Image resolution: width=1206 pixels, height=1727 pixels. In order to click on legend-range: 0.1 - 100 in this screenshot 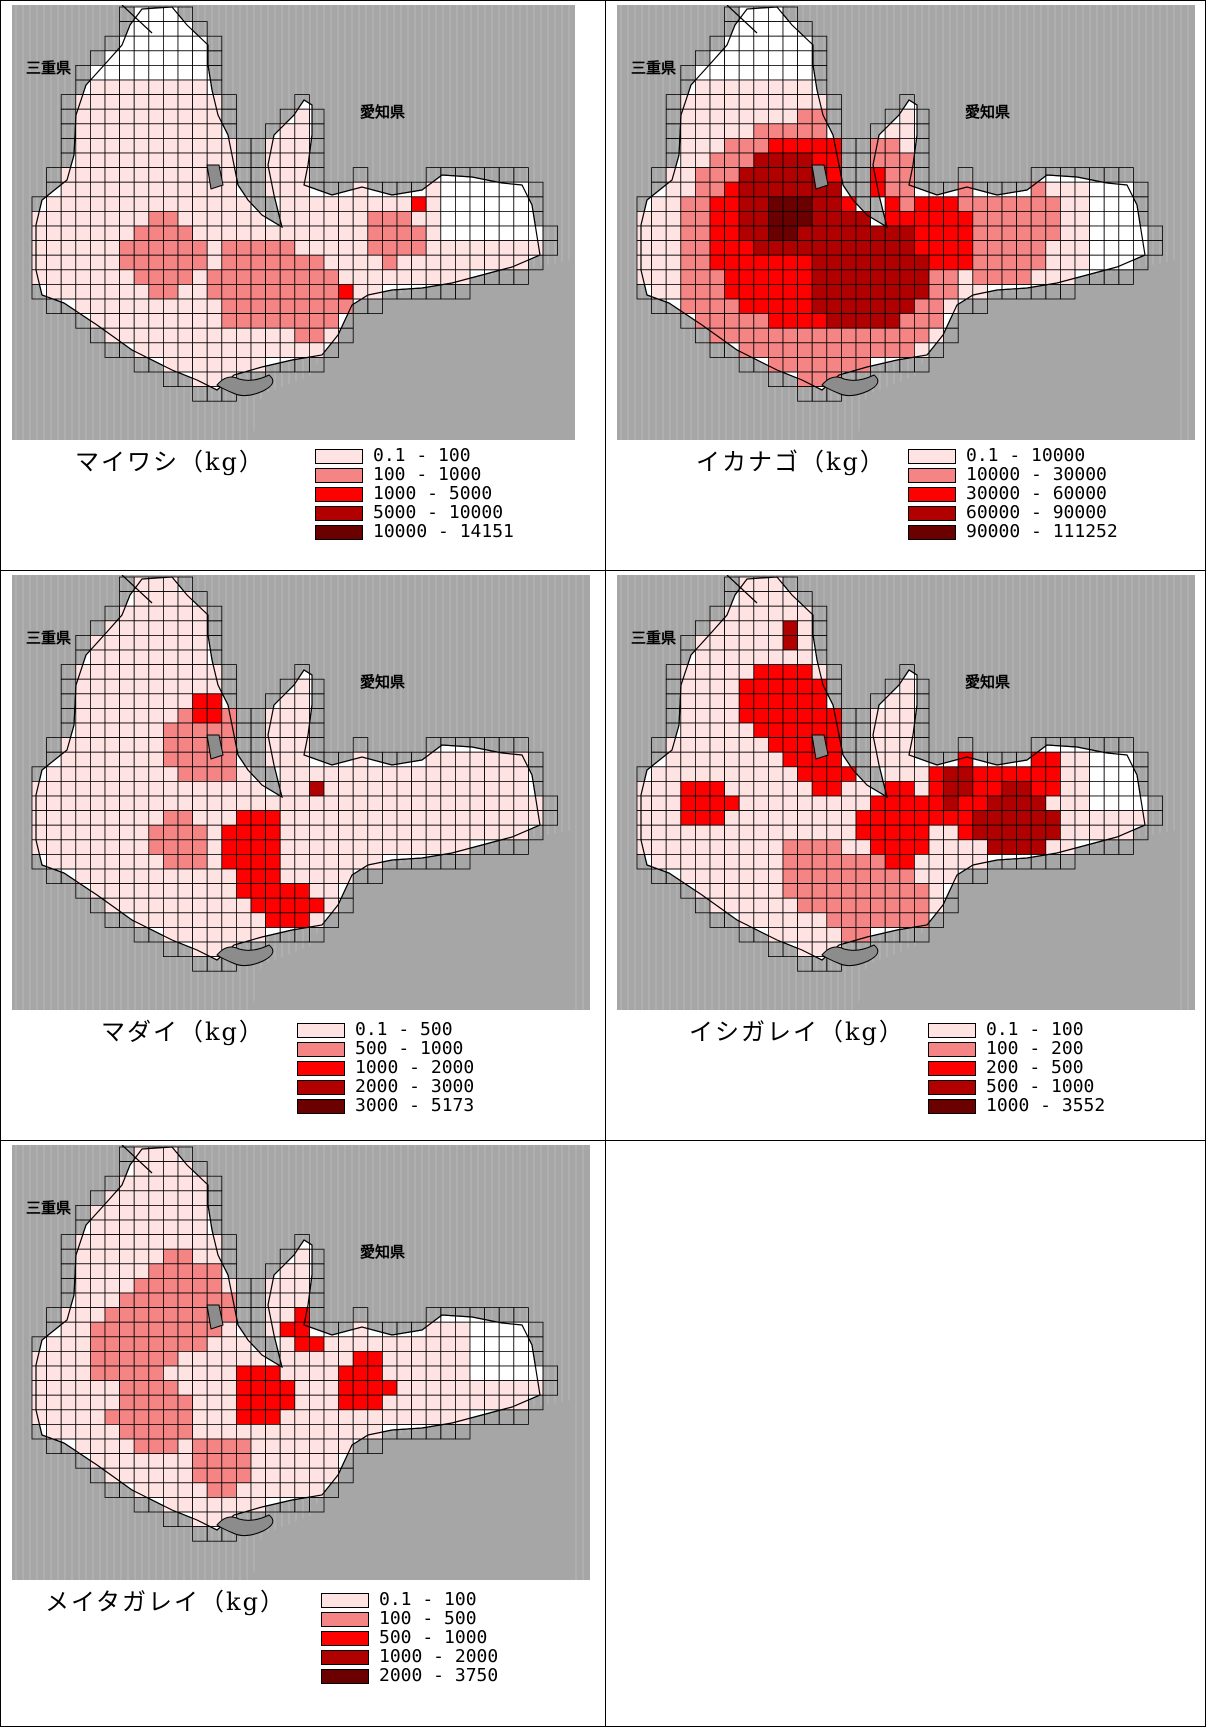, I will do `click(428, 1599)`.